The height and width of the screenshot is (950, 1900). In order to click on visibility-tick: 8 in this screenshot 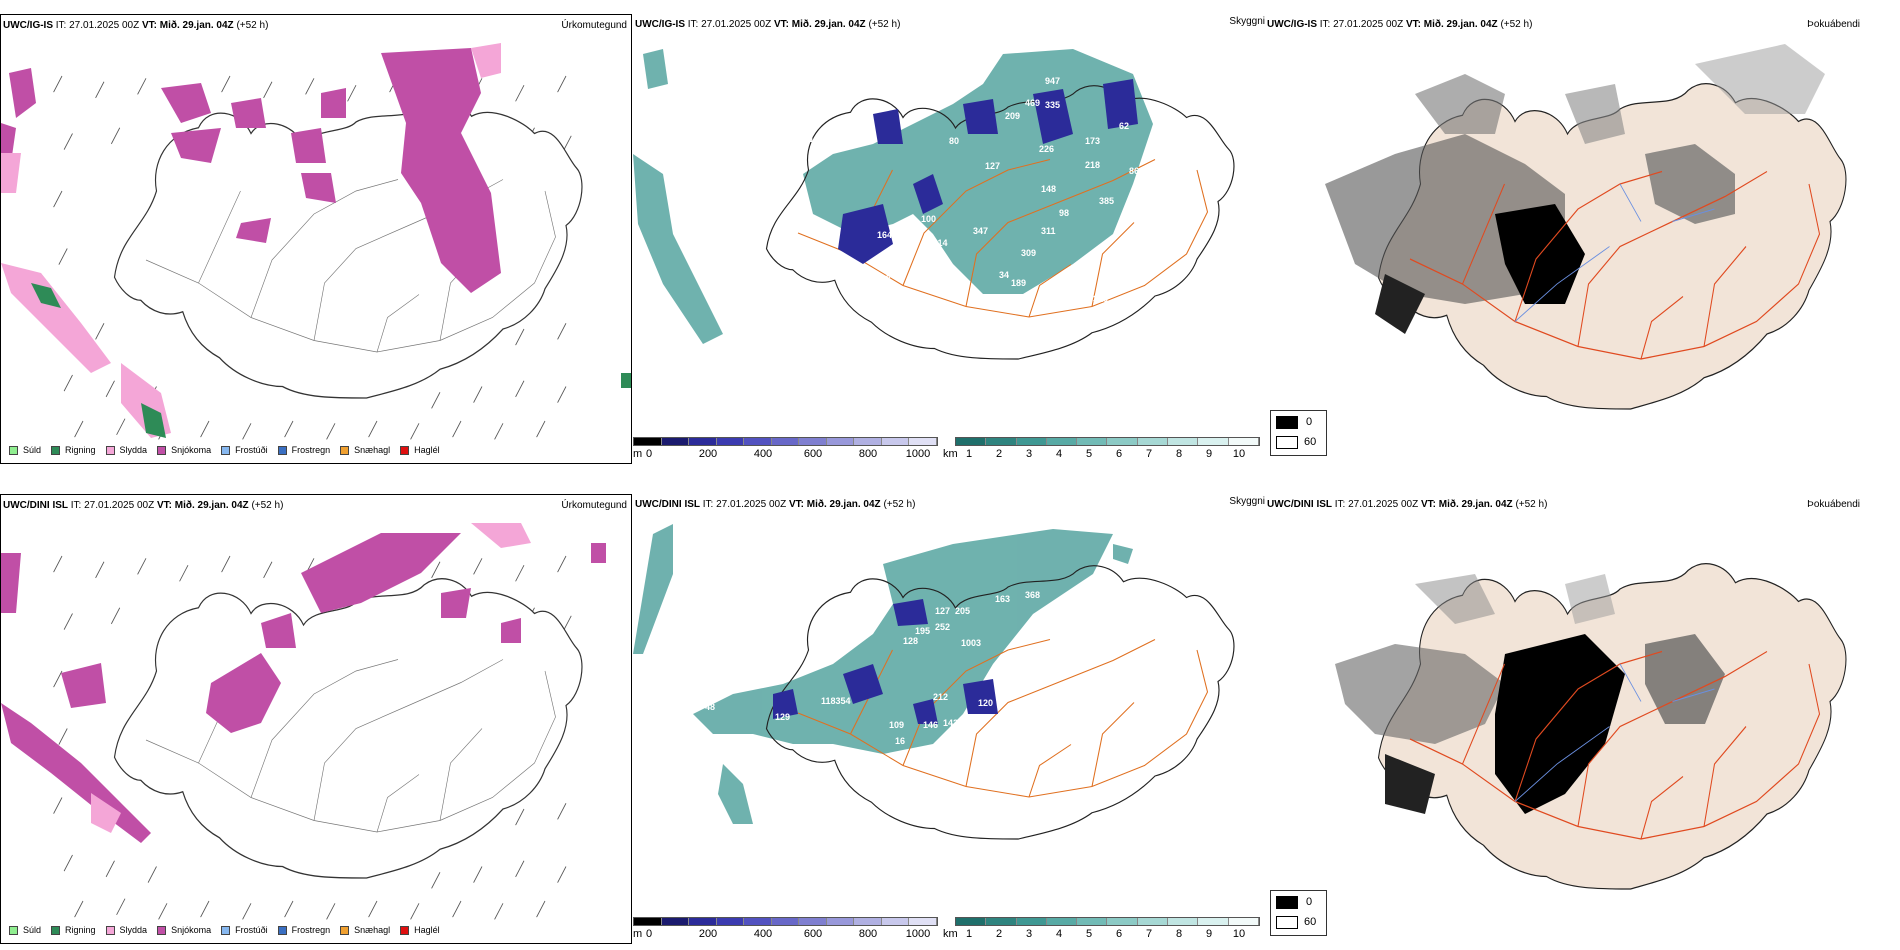, I will do `click(1179, 934)`.